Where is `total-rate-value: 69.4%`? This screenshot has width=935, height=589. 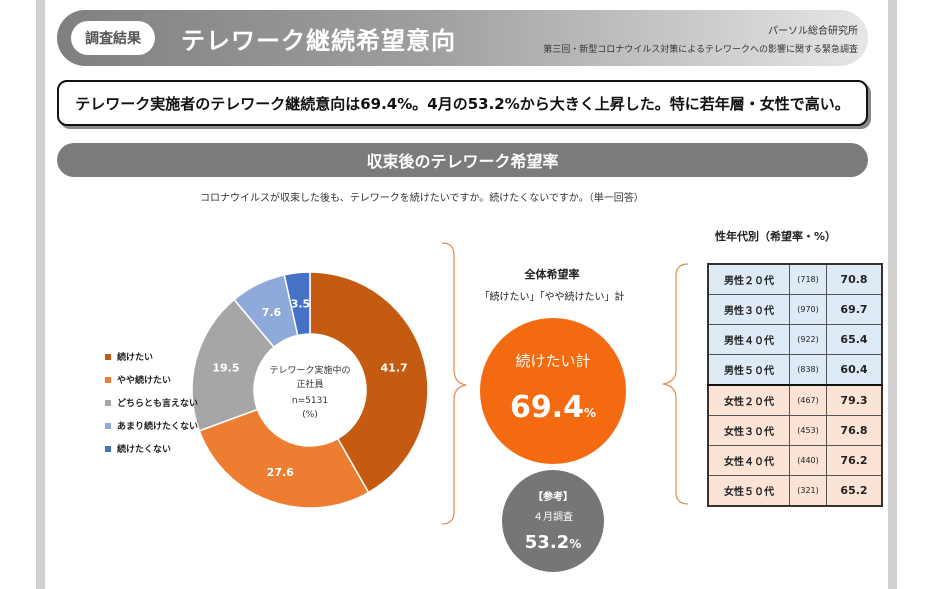
total-rate-value: 69.4% is located at coordinates (553, 407).